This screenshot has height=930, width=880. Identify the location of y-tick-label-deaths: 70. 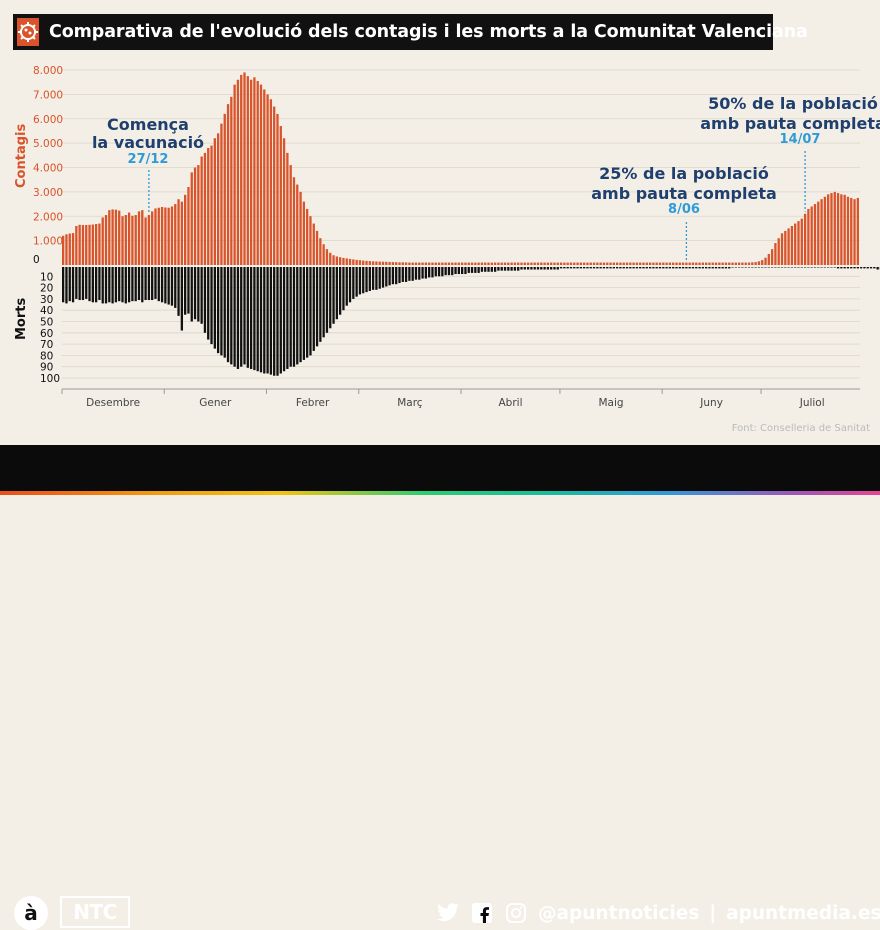
(46, 345).